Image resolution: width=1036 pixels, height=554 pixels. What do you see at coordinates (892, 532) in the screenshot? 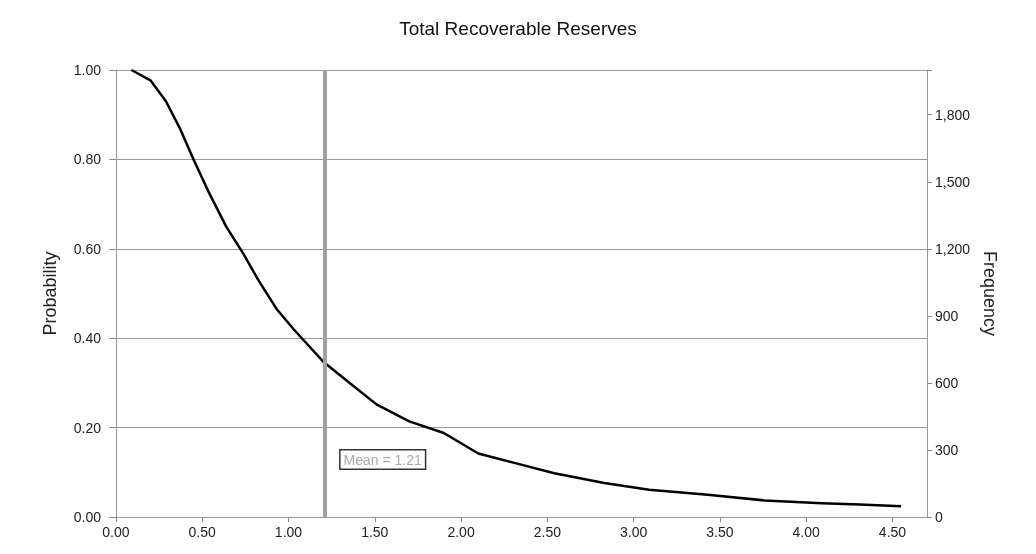
I see `x-tick-label: 4.50` at bounding box center [892, 532].